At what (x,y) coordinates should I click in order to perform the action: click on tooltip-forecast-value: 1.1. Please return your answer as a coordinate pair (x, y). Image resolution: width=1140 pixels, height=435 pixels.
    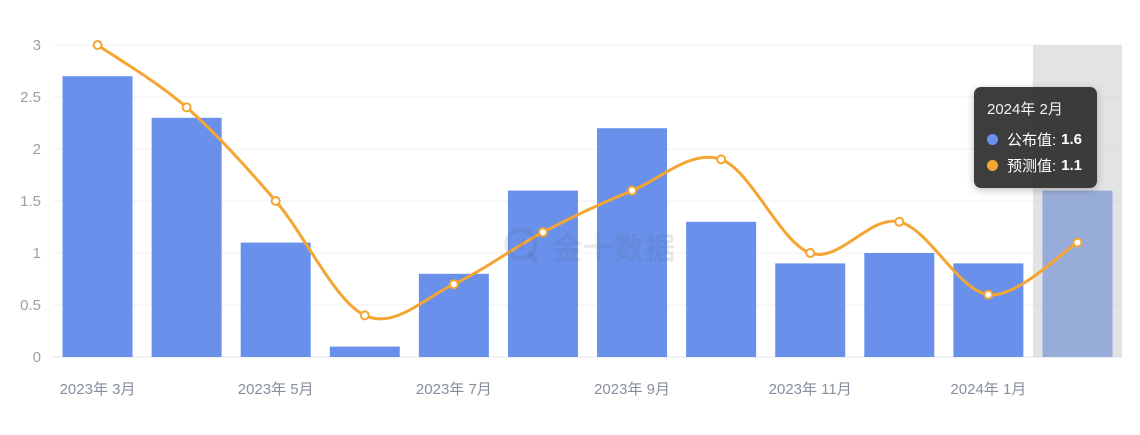
    Looking at the image, I should click on (1072, 165).